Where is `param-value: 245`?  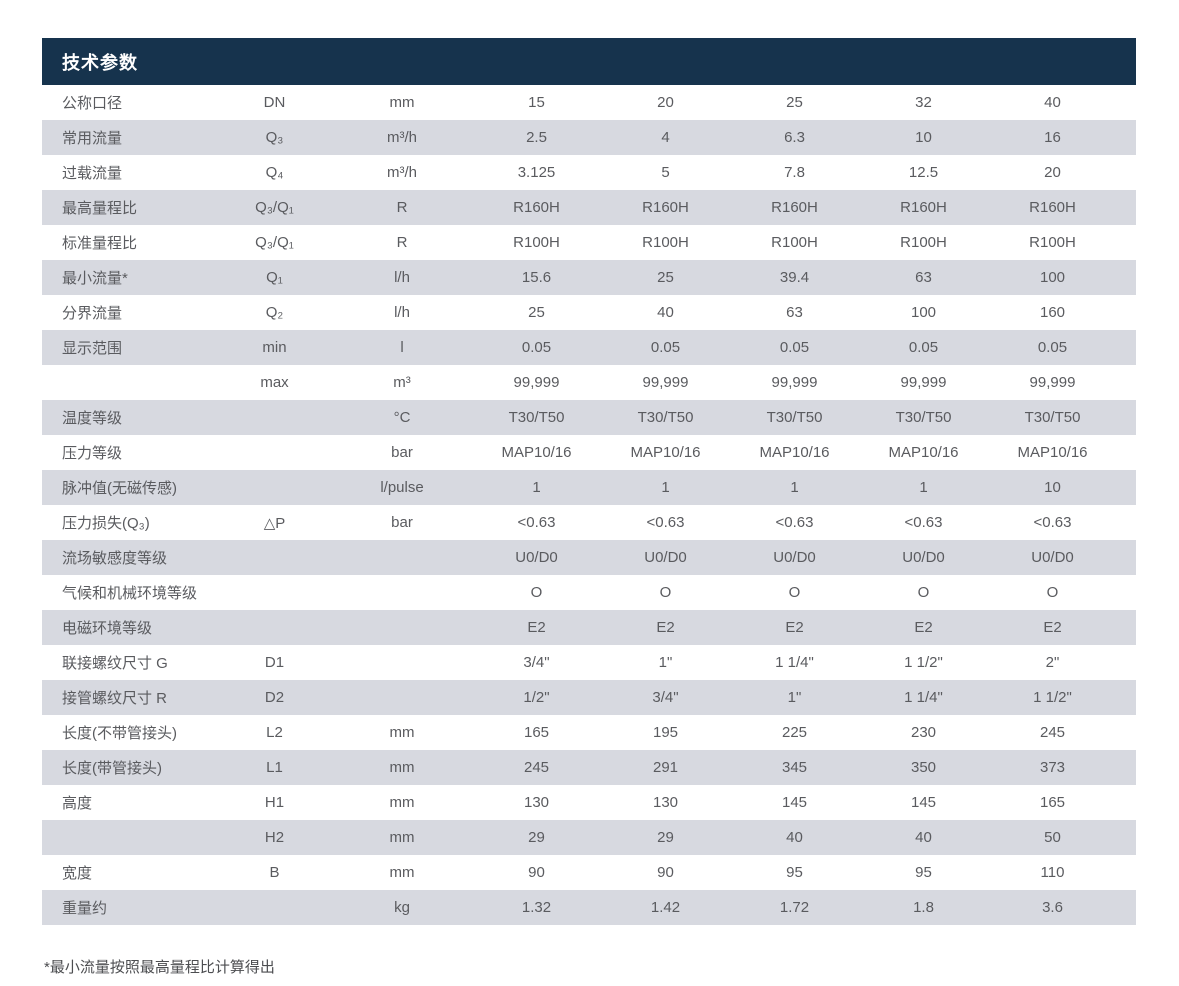
param-value: 245 is located at coordinates (1052, 732).